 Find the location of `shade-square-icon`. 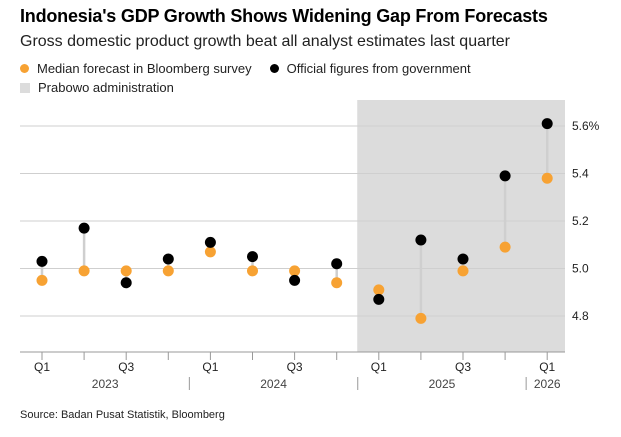

shade-square-icon is located at coordinates (25, 87).